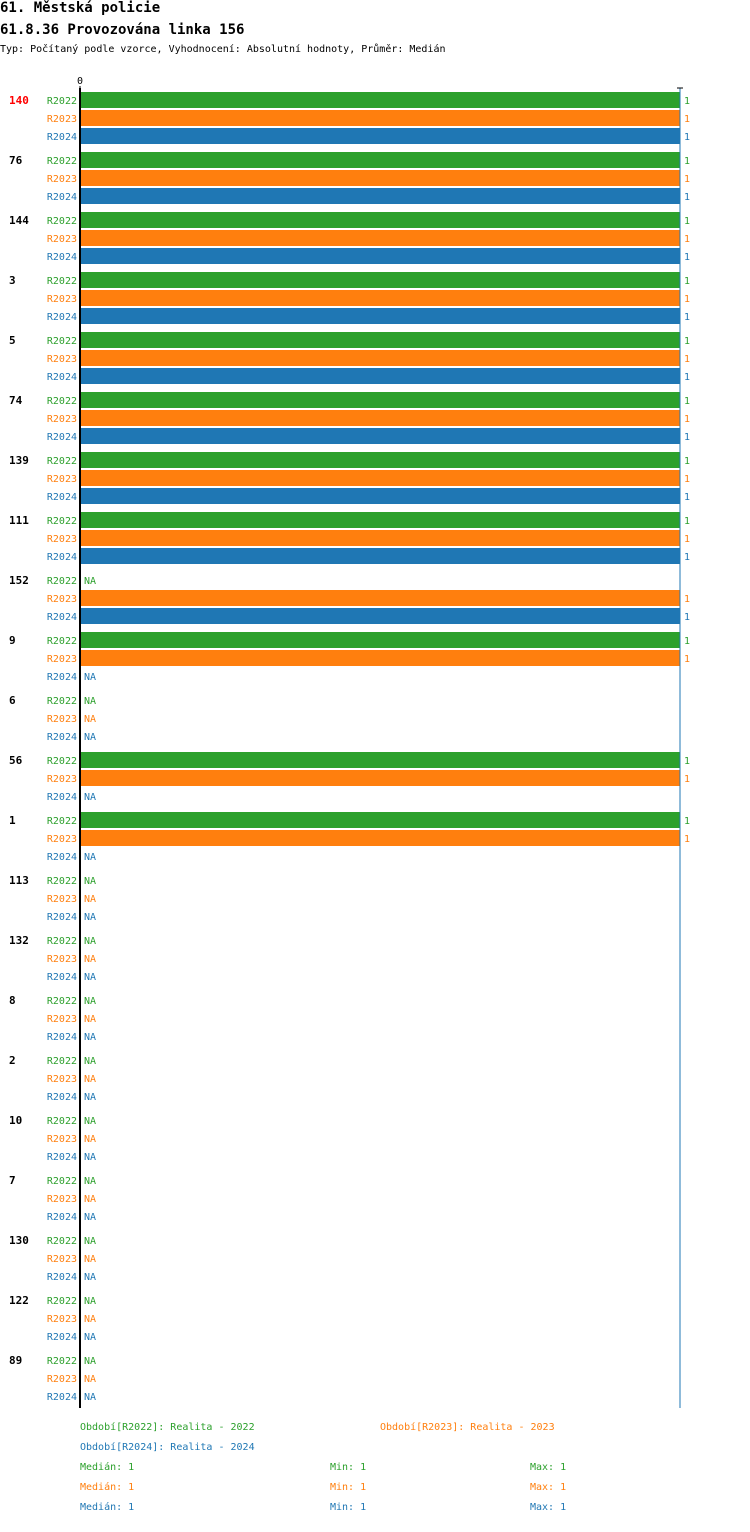 Image resolution: width=750 pixels, height=1532 pixels. What do you see at coordinates (348, 1487) in the screenshot?
I see `legend-min-r2023: Min: 1` at bounding box center [348, 1487].